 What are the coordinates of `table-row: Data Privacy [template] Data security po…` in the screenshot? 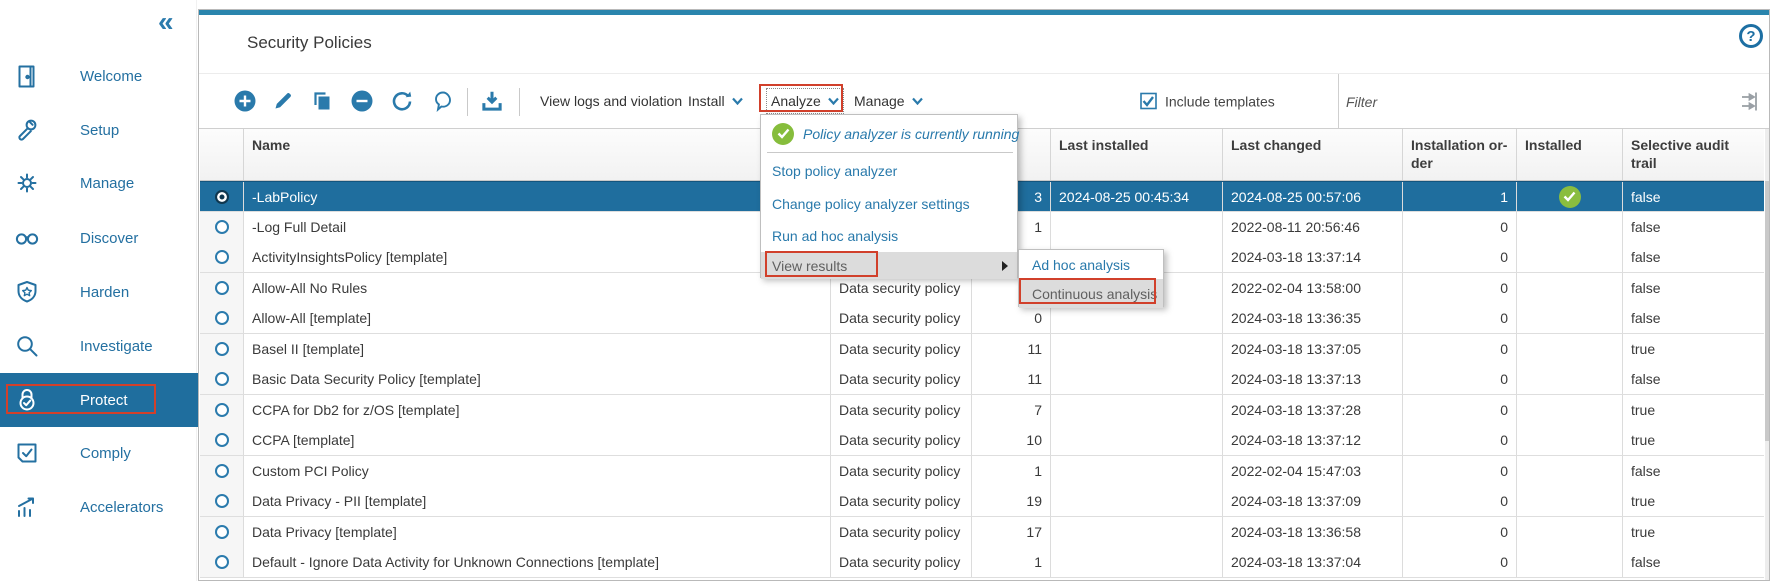 It's located at (982, 532).